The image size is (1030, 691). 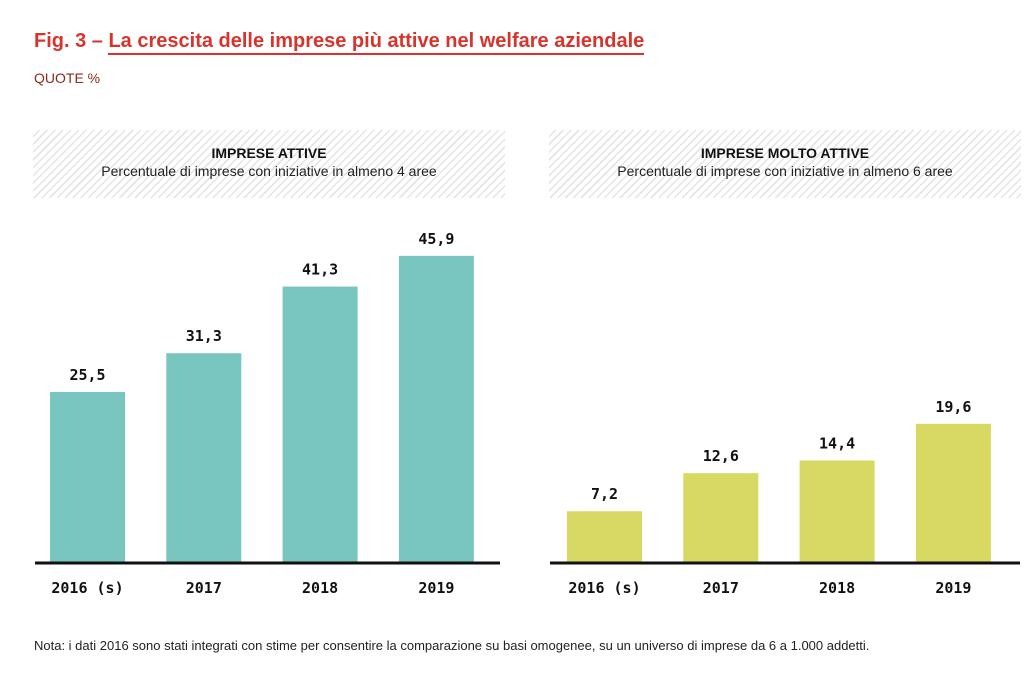 What do you see at coordinates (953, 407) in the screenshot?
I see `data-label: 19,6` at bounding box center [953, 407].